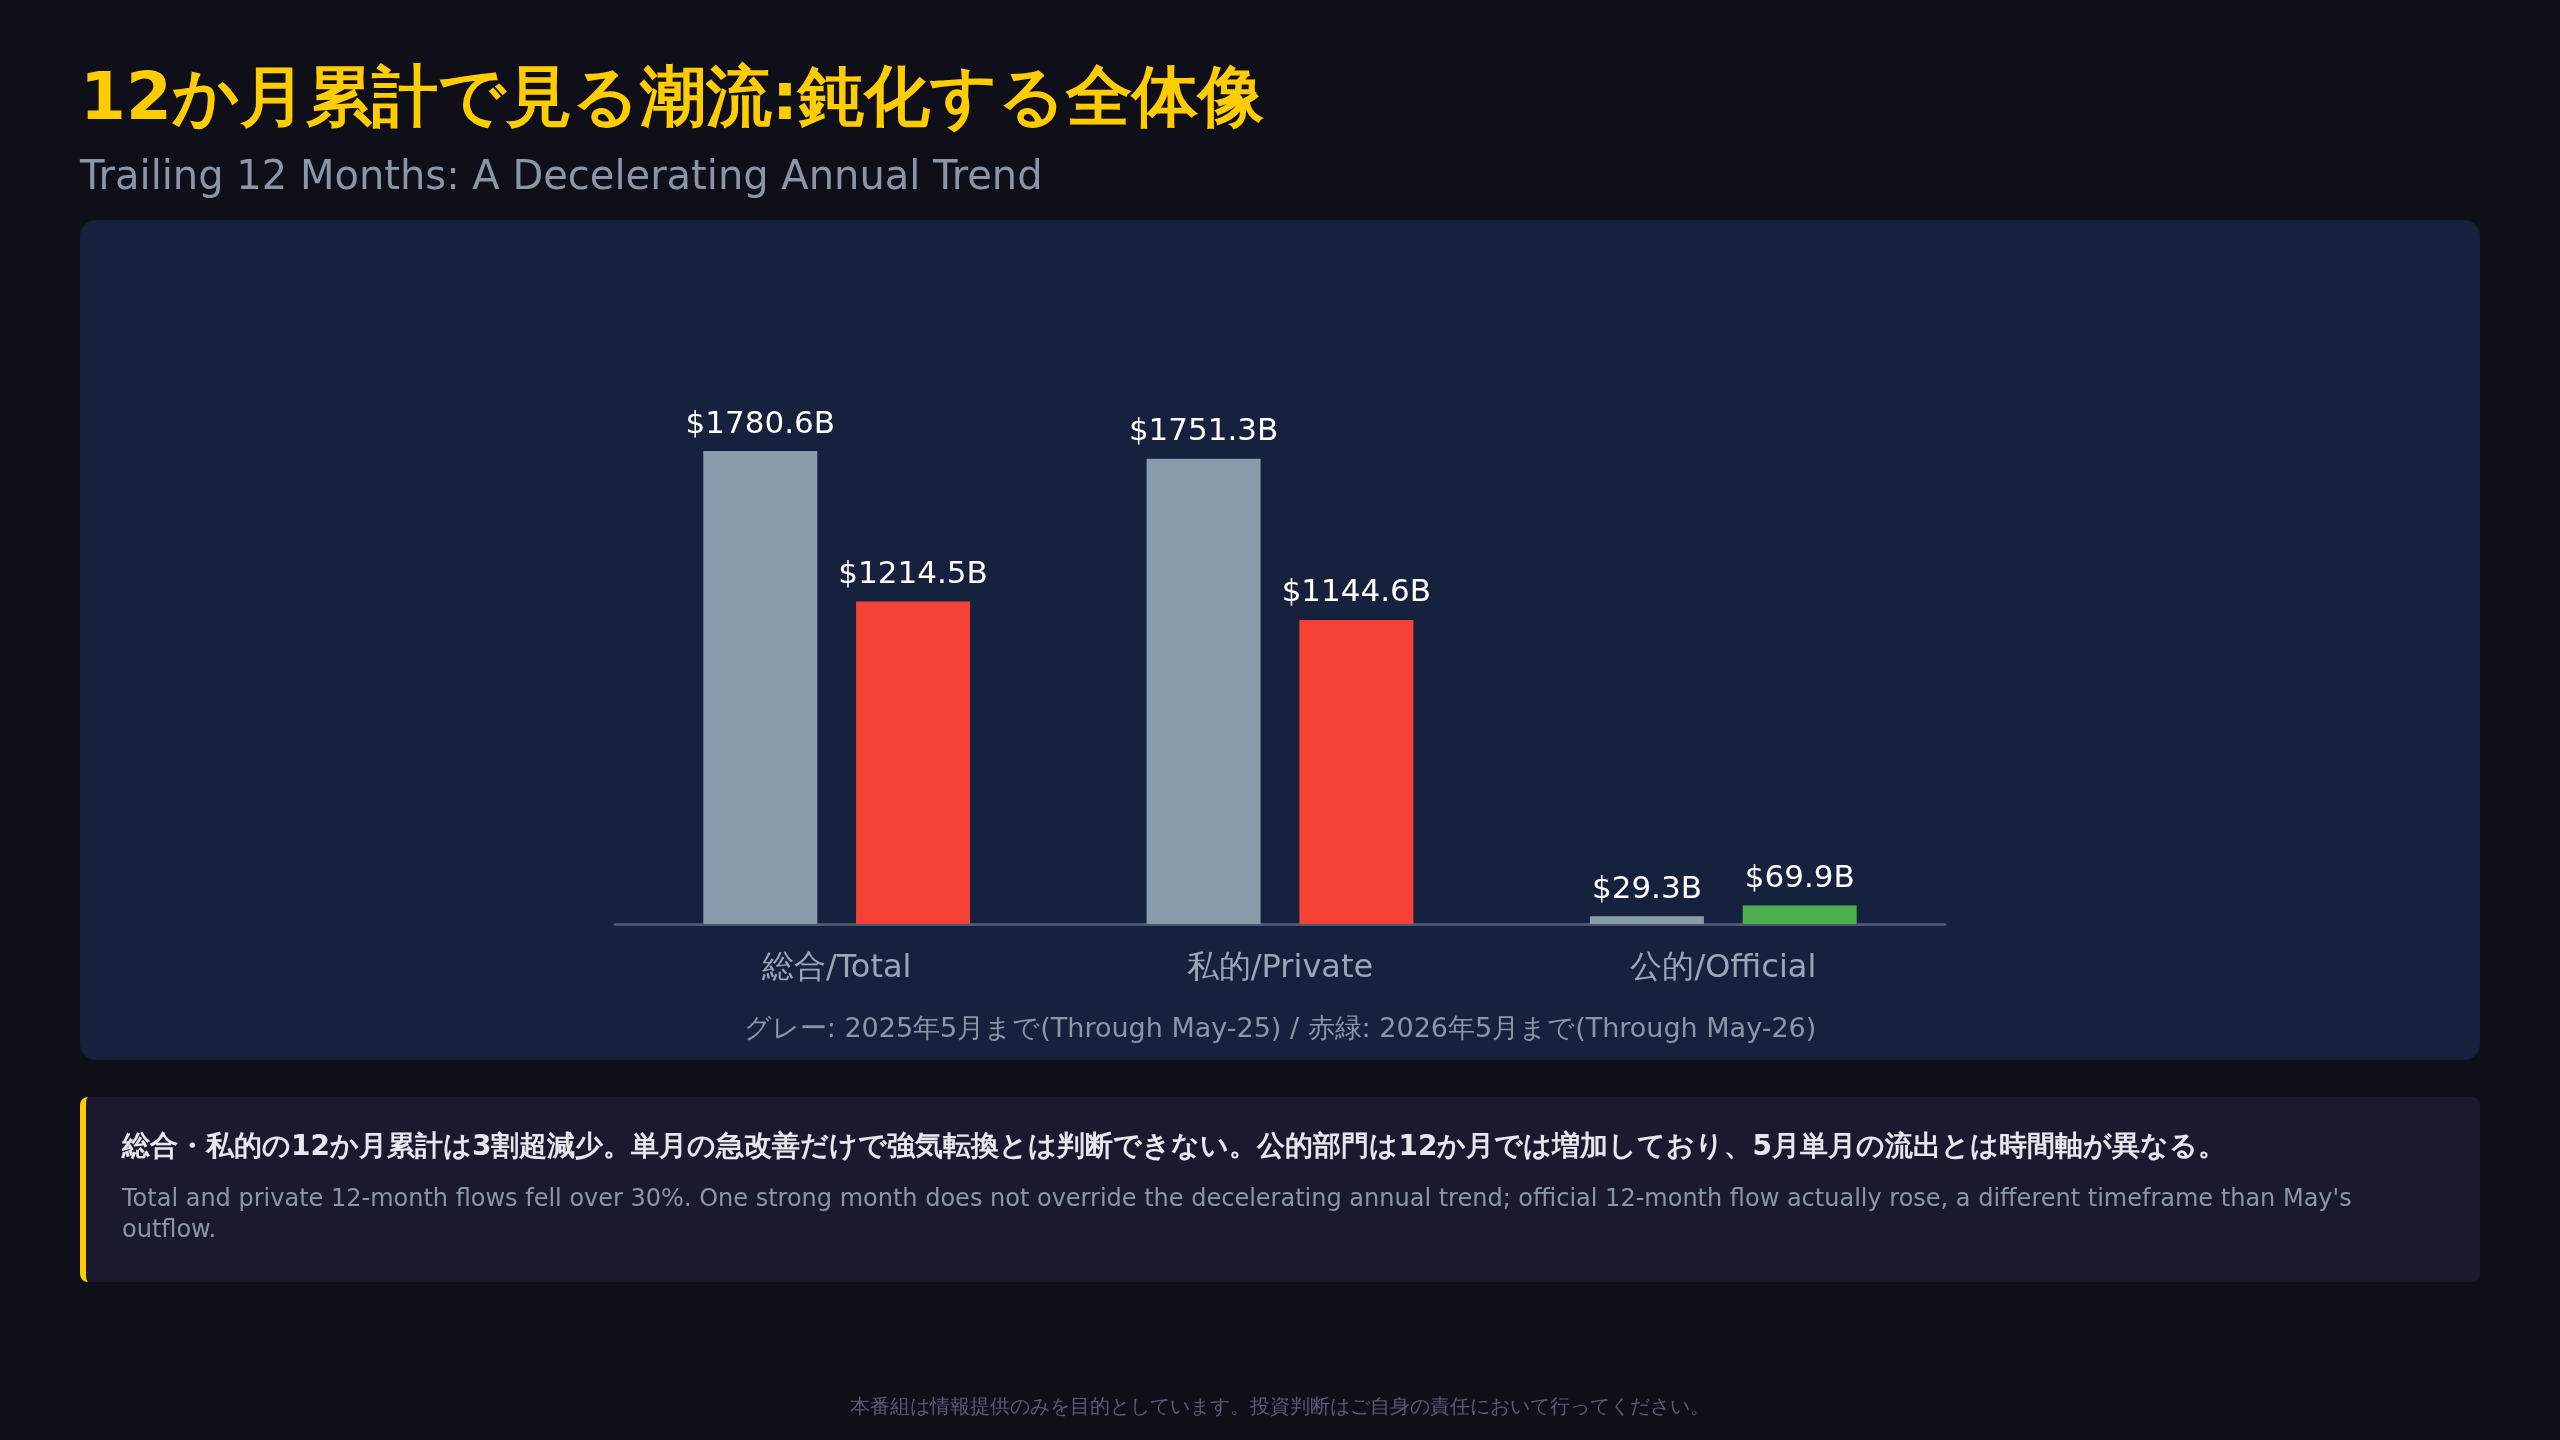 The height and width of the screenshot is (1440, 2560). What do you see at coordinates (1356, 590) in the screenshot?
I see `data-label: $1144.6B` at bounding box center [1356, 590].